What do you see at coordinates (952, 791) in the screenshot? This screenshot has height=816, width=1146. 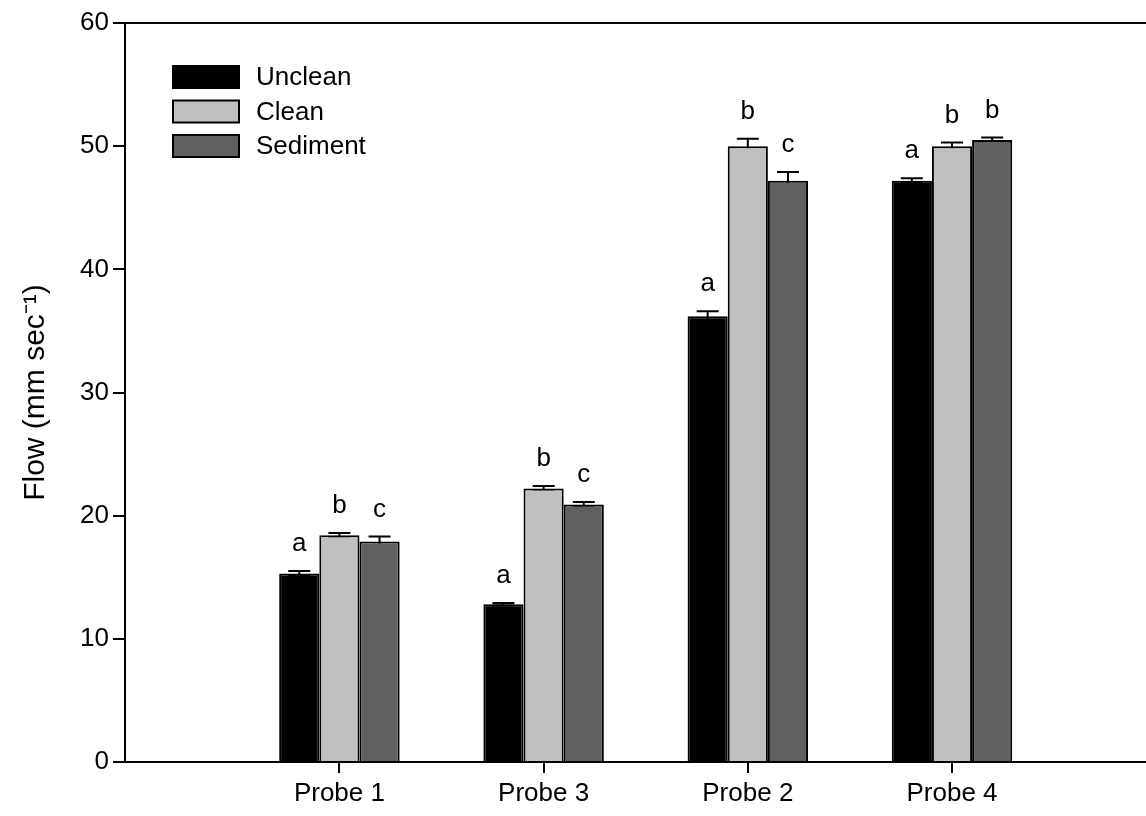 I see `x-tick-label: Probe 4` at bounding box center [952, 791].